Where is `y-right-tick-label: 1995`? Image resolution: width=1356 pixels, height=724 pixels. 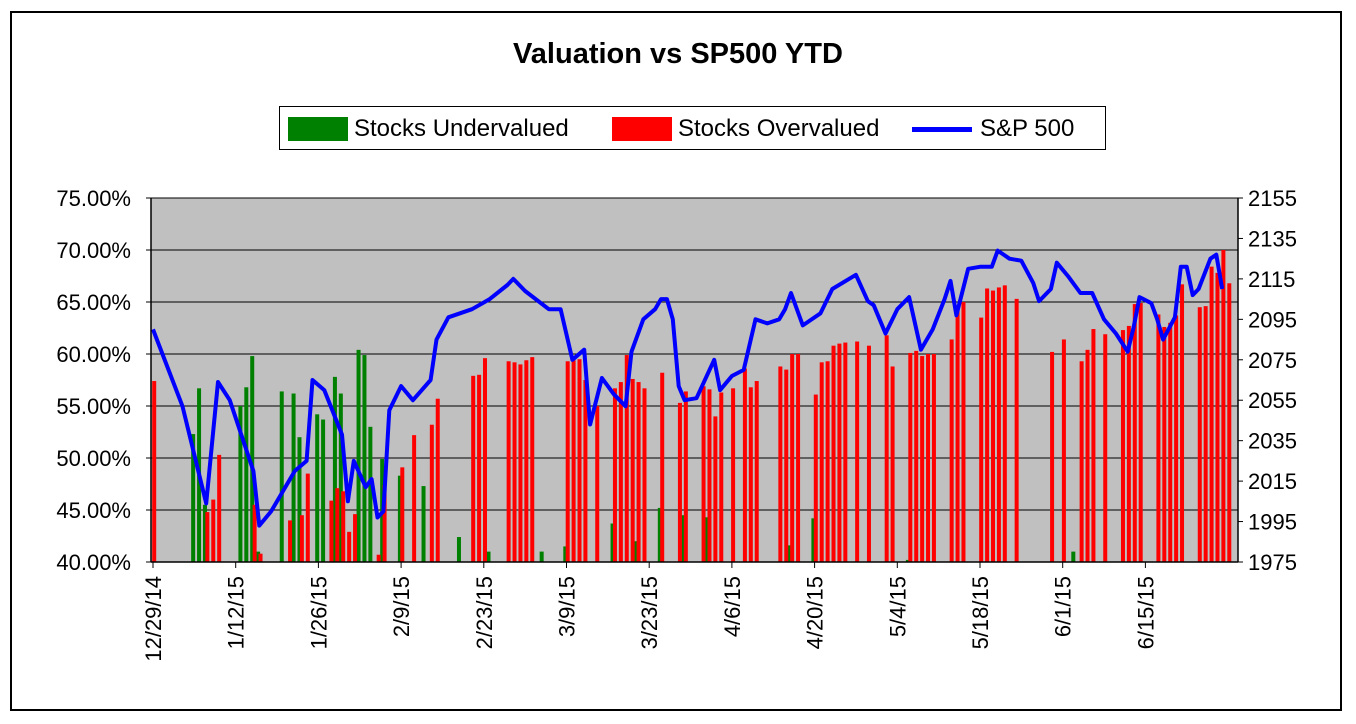 y-right-tick-label: 1995 is located at coordinates (1272, 522).